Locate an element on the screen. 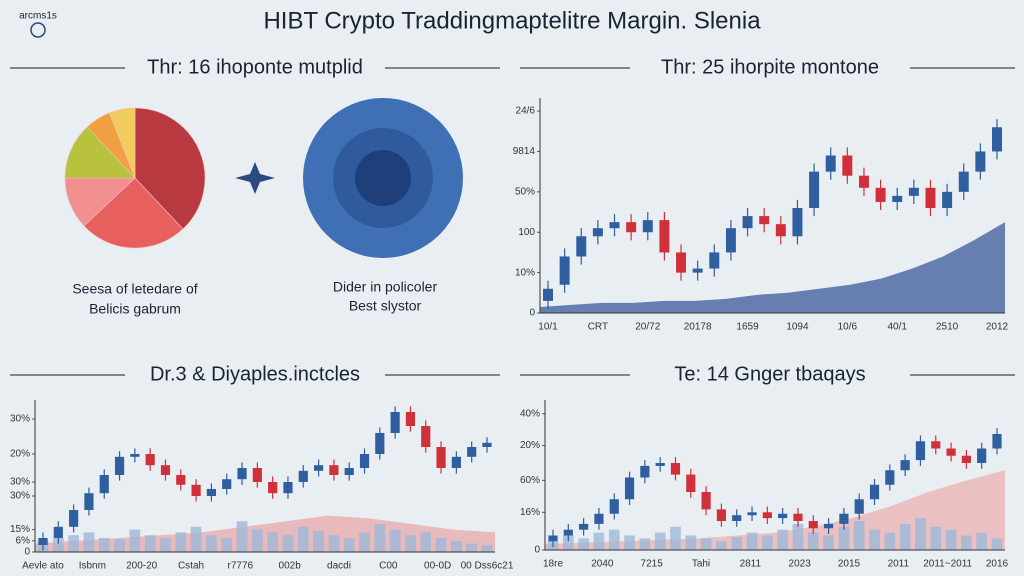 This screenshot has width=1024, height=576. x-tick-label: CRT is located at coordinates (598, 327).